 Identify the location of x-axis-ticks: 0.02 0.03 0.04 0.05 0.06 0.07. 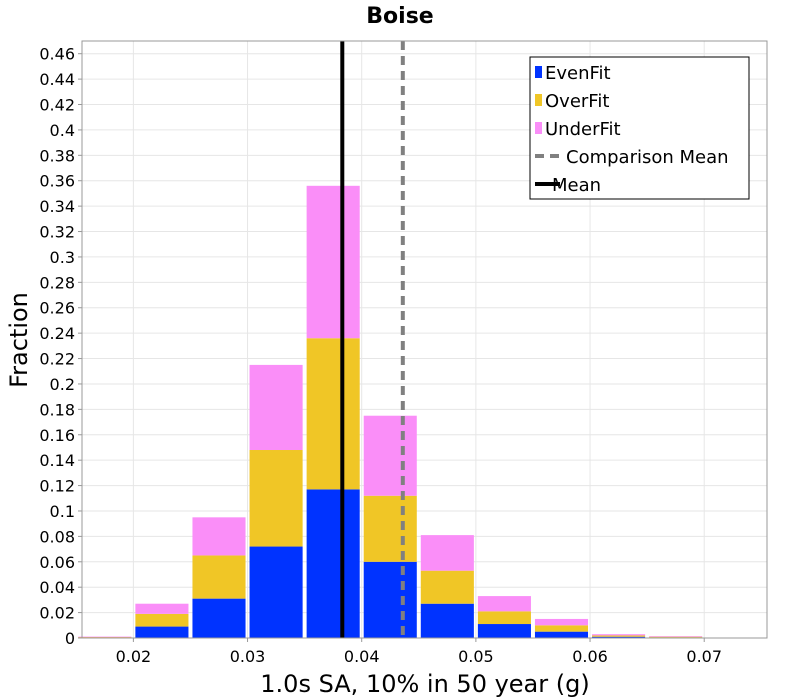
(419, 652).